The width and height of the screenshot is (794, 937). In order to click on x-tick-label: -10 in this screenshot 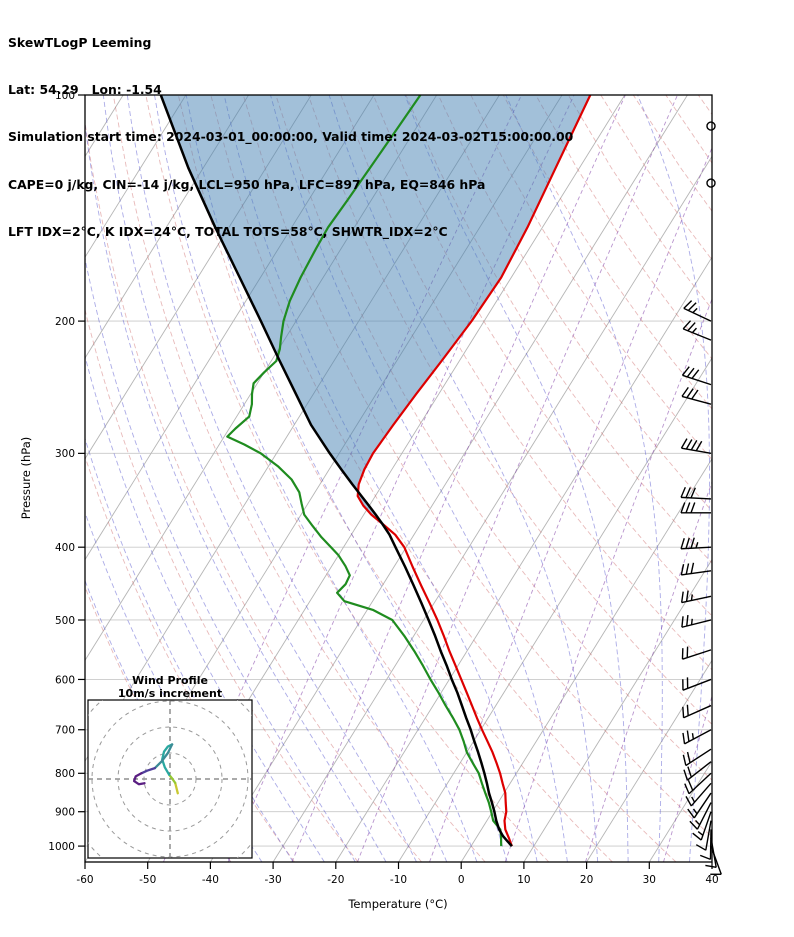, I will do `click(398, 880)`.